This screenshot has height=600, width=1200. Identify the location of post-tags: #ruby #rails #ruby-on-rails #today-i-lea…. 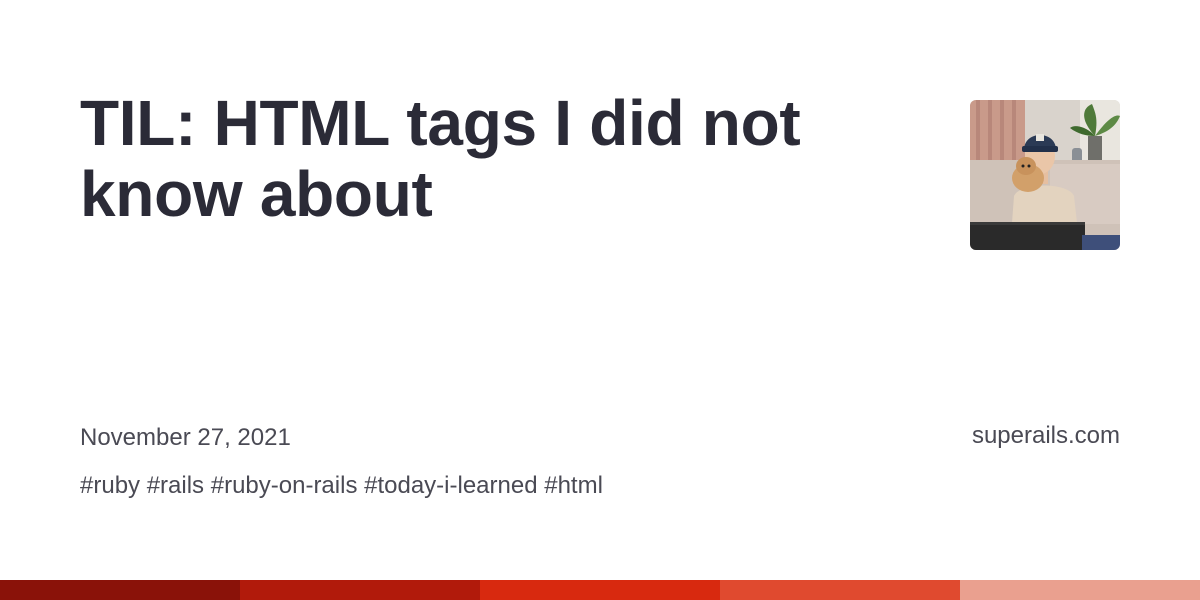
(341, 485).